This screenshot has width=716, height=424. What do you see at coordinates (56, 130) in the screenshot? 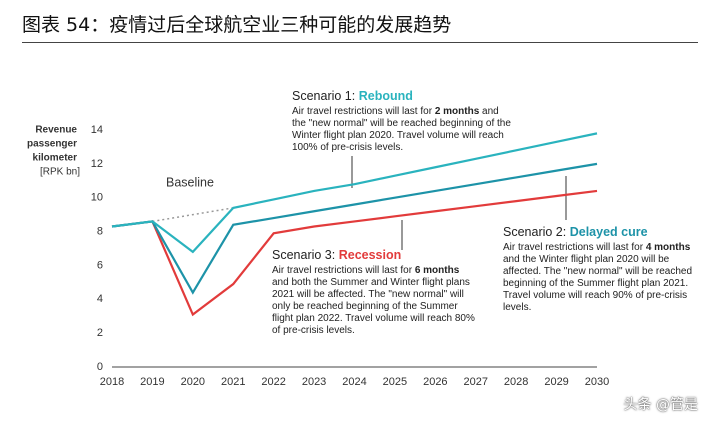
I see `y-axis-label: Revenue` at bounding box center [56, 130].